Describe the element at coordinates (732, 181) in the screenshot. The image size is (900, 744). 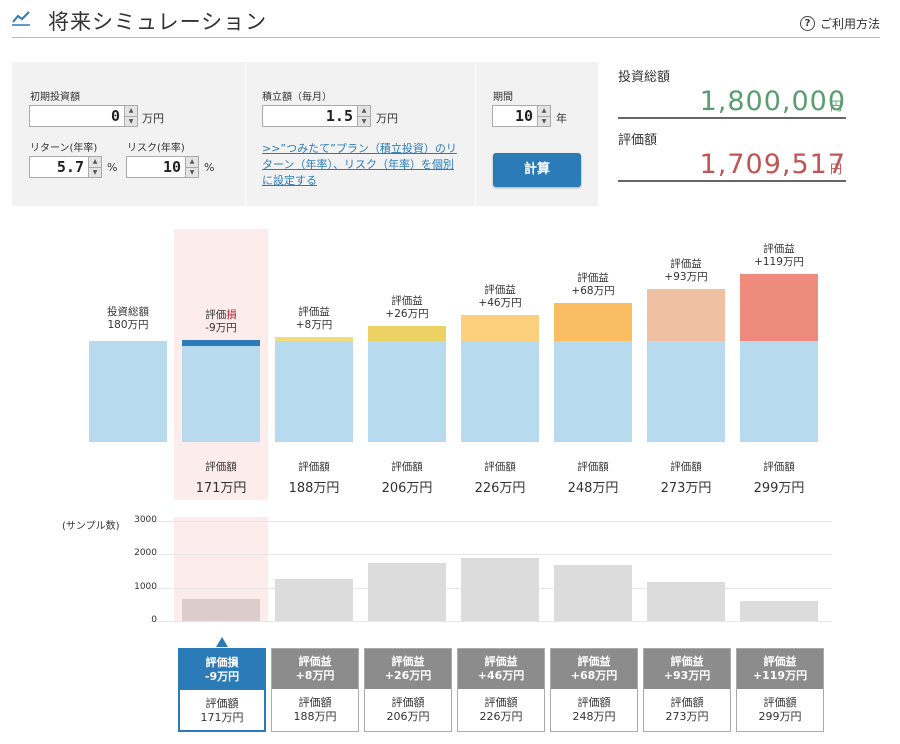
I see `eval-total-underline` at that location.